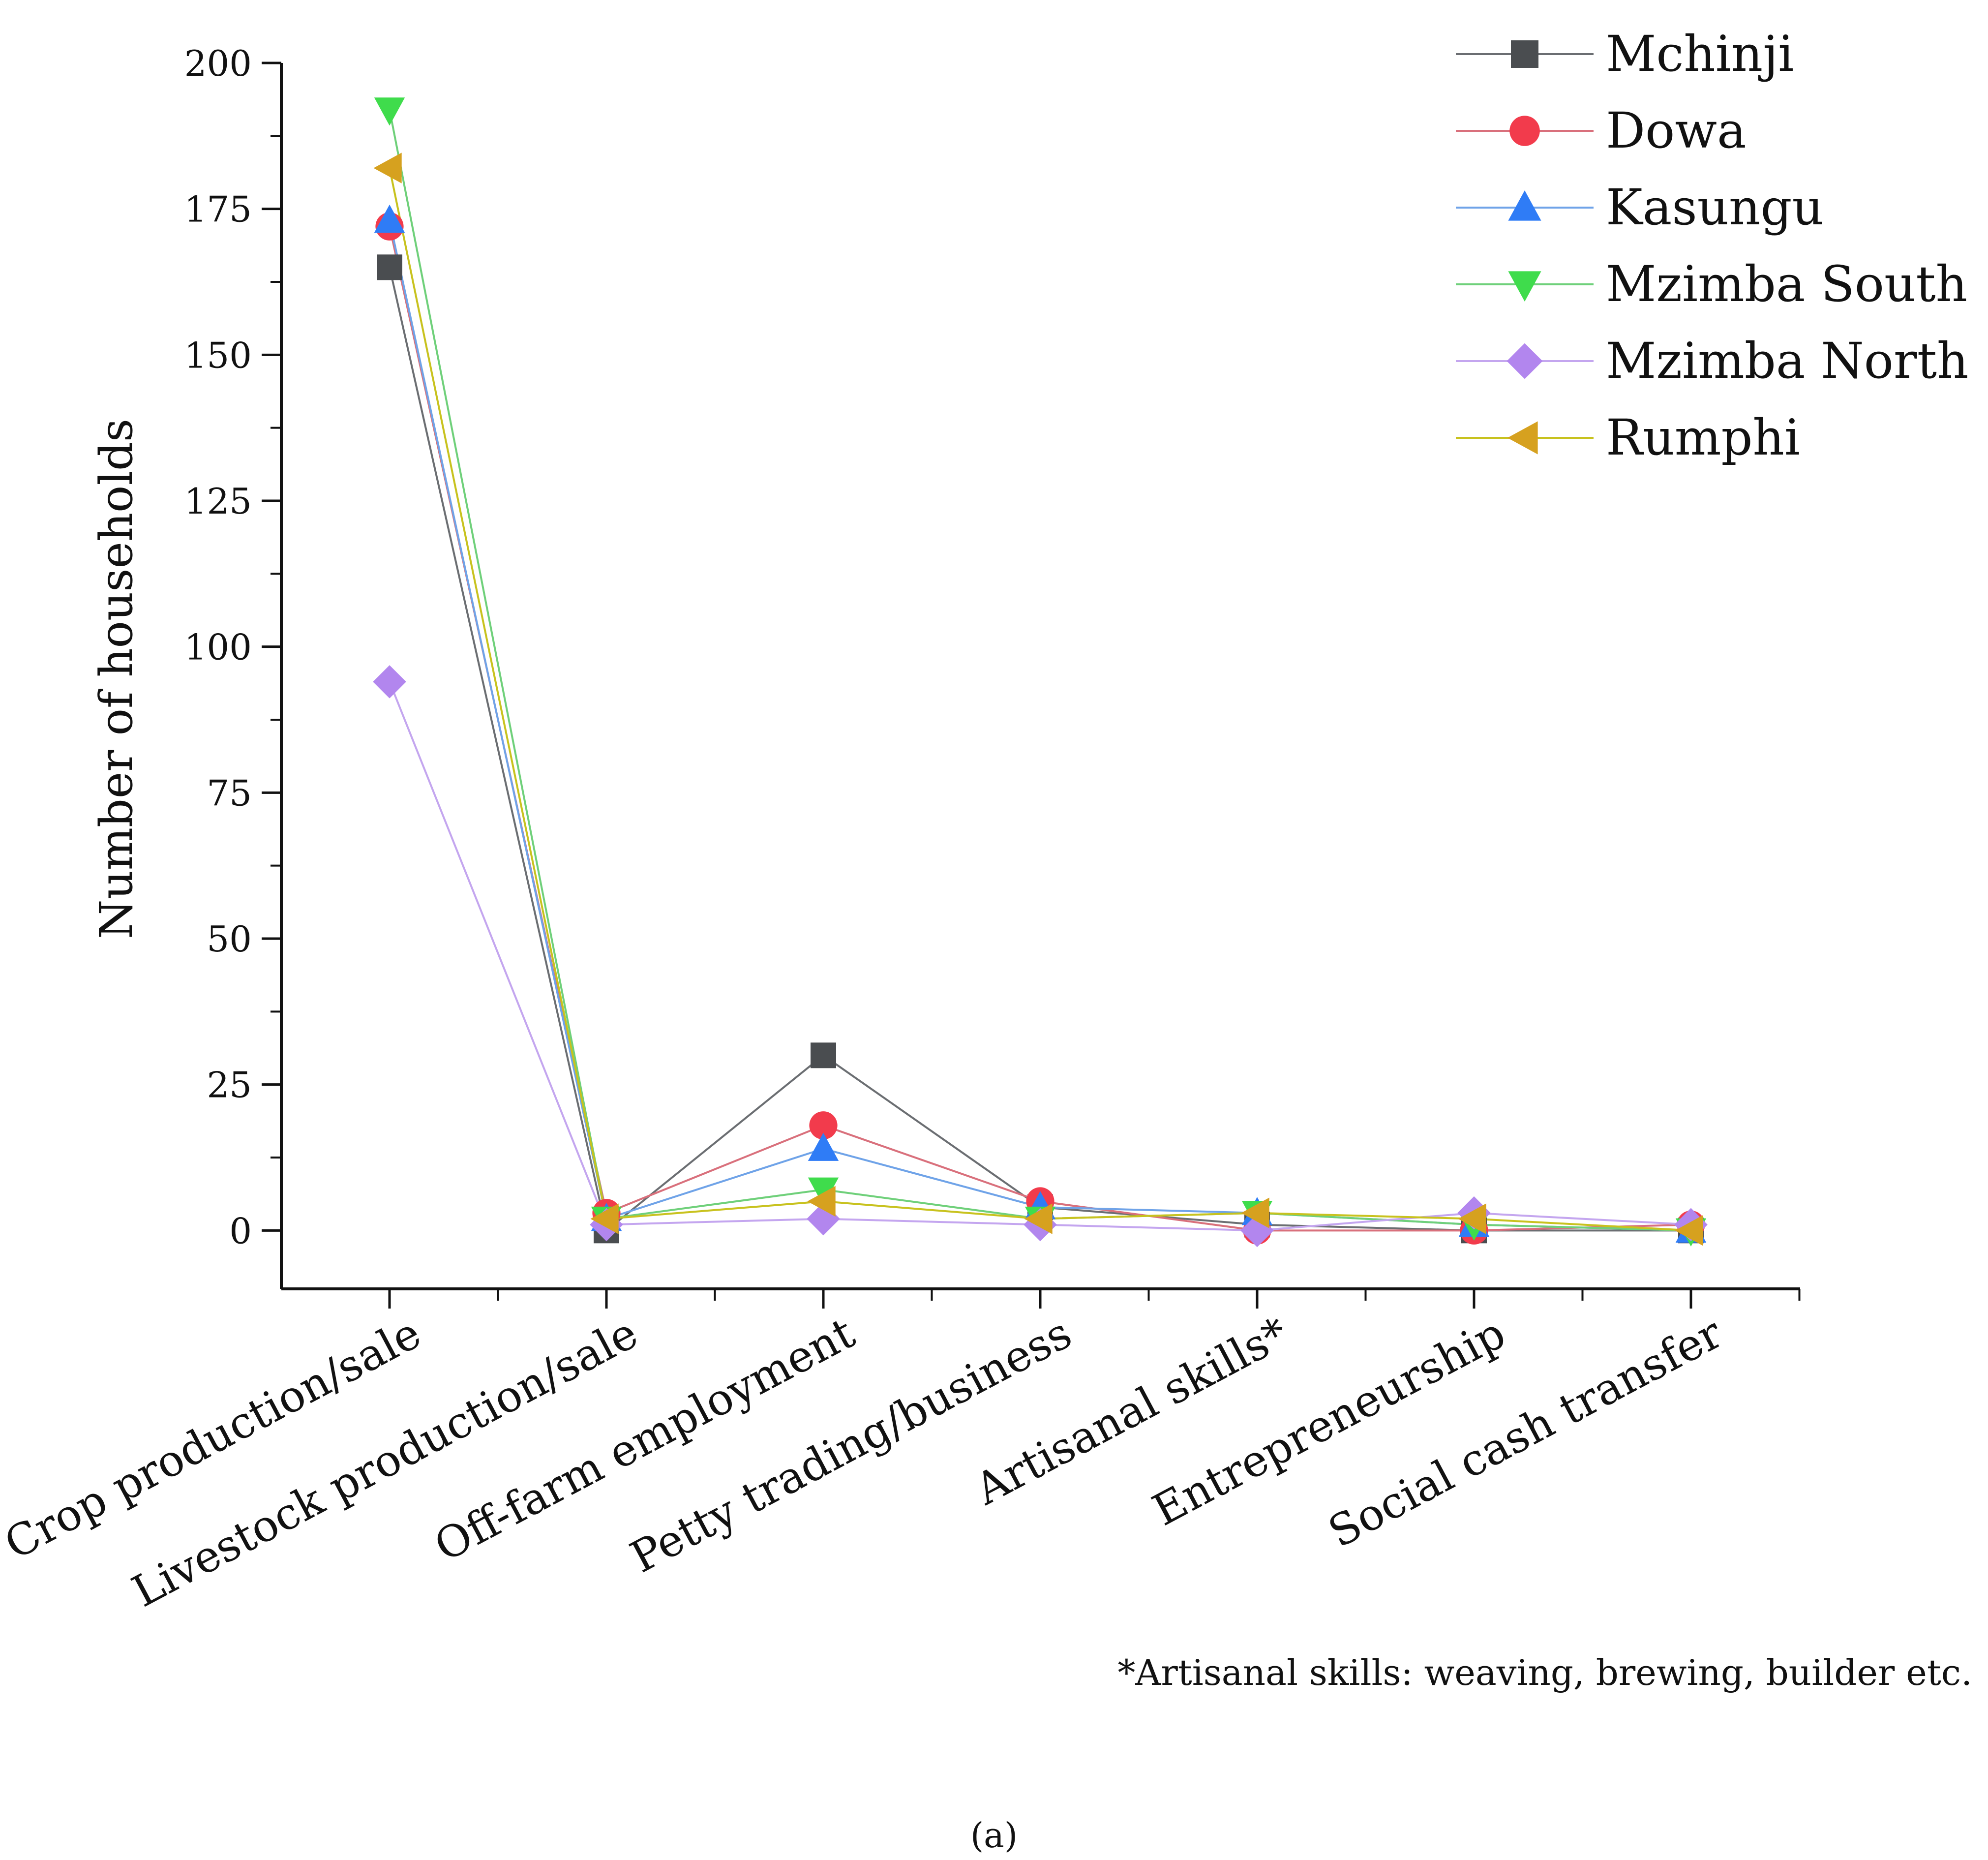 This screenshot has height=1860, width=1988. What do you see at coordinates (994, 1835) in the screenshot?
I see `panel-label: (a)` at bounding box center [994, 1835].